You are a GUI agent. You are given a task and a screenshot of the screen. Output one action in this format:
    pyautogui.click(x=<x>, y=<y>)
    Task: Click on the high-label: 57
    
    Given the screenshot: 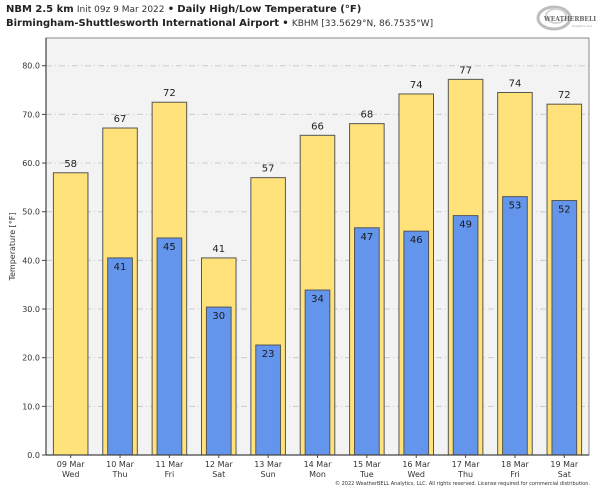 What is the action you would take?
    pyautogui.click(x=268, y=169)
    